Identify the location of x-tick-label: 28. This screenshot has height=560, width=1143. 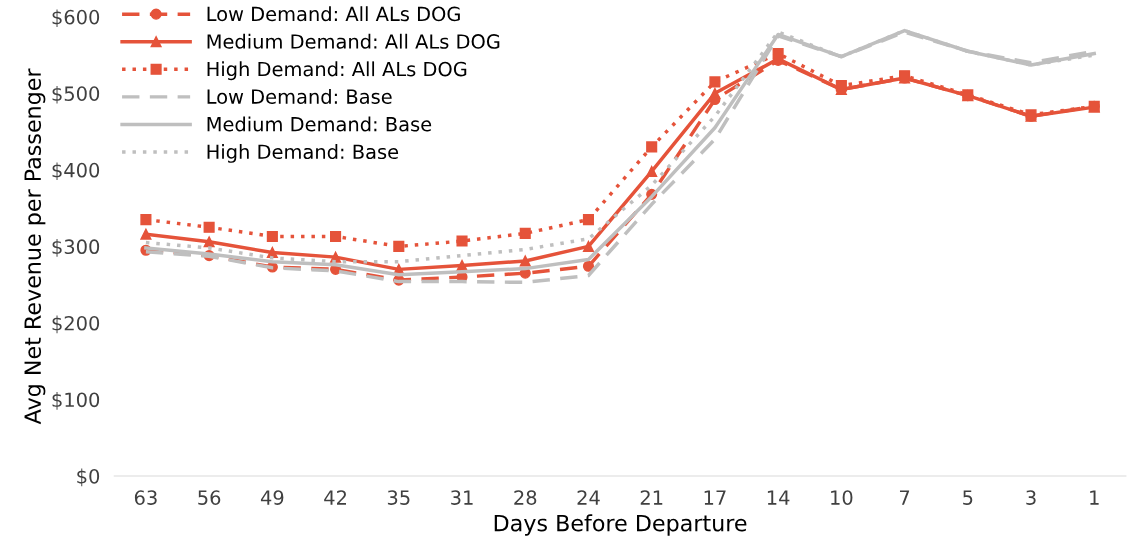
(525, 497).